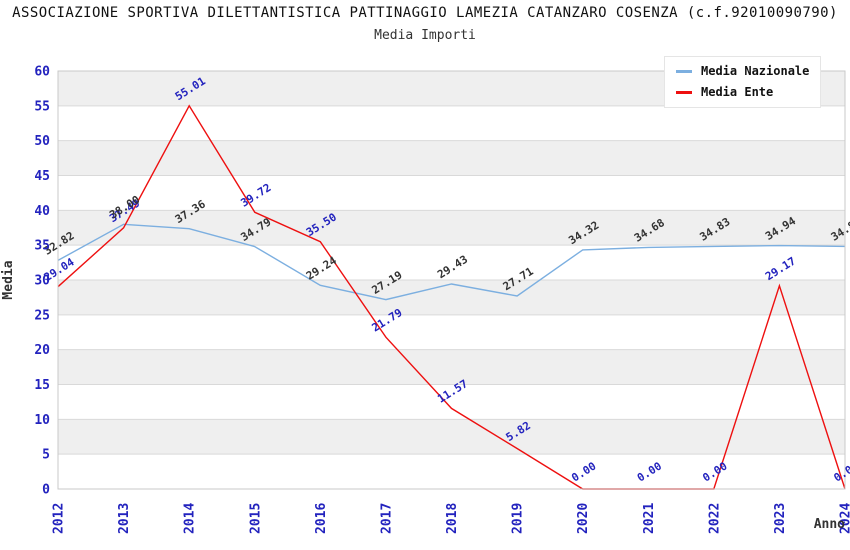 Image resolution: width=850 pixels, height=550 pixels. I want to click on x-tick-label: 2018, so click(452, 518).